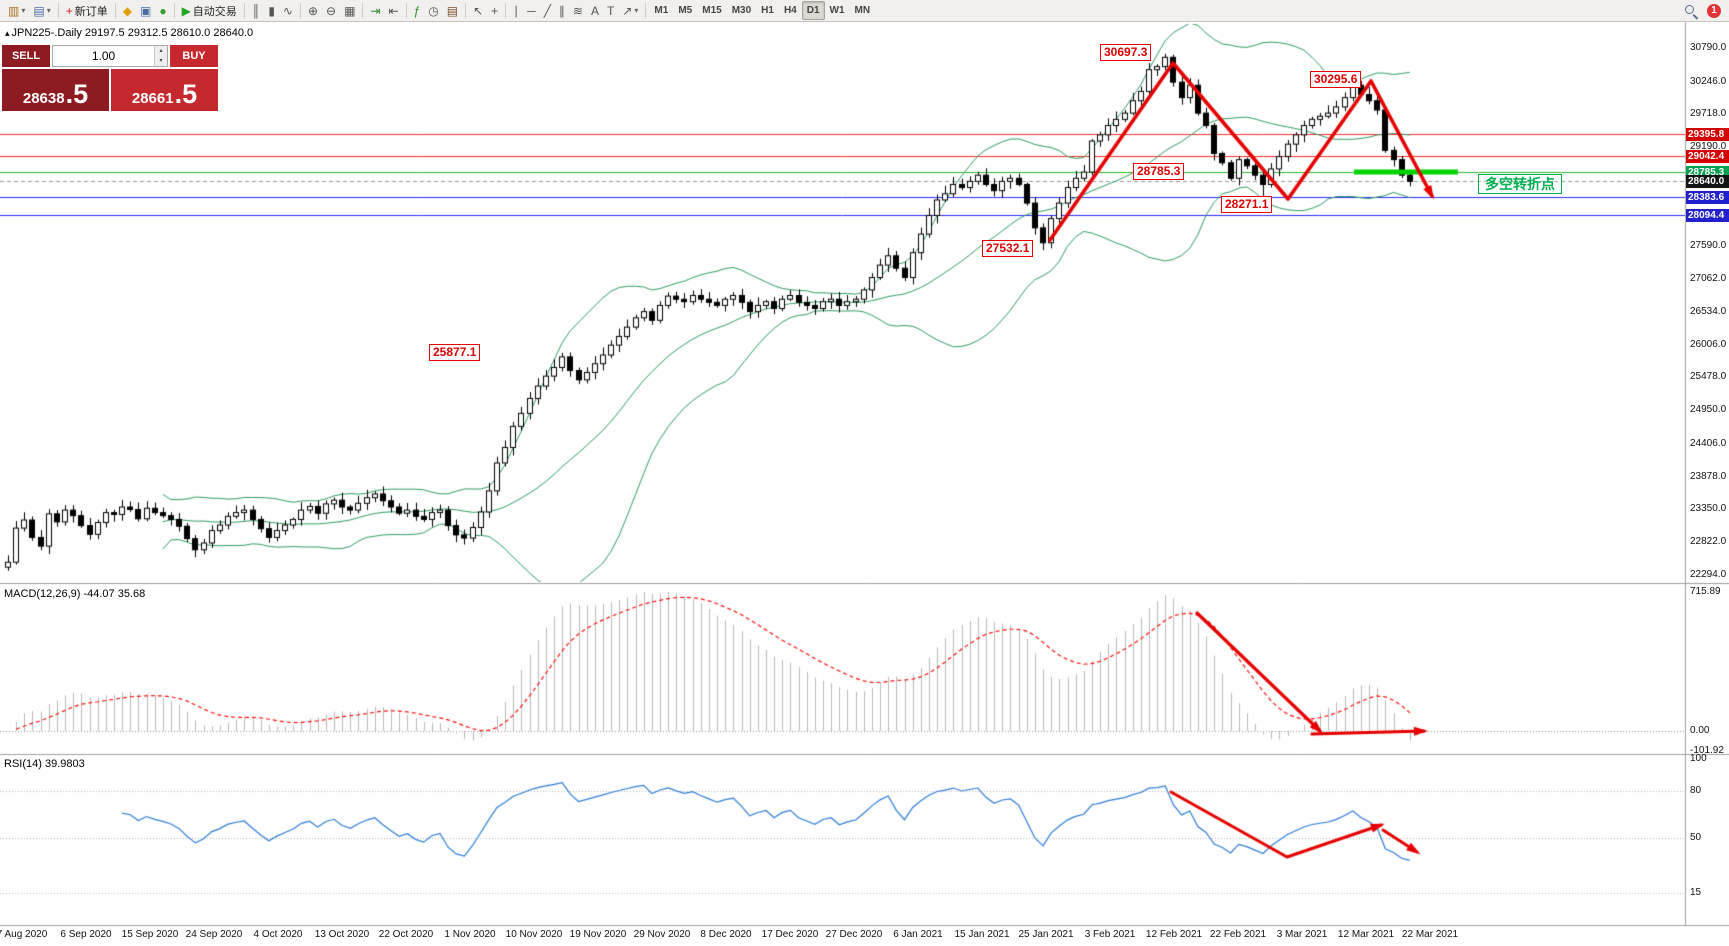  I want to click on trendline-button: ╱, so click(547, 10).